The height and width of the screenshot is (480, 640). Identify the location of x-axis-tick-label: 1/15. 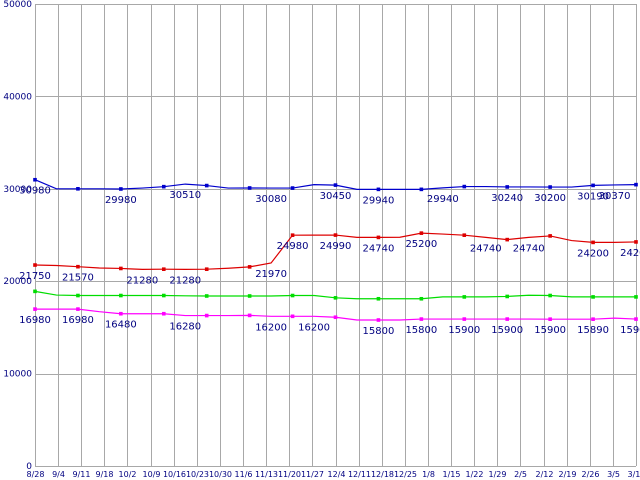
(452, 474).